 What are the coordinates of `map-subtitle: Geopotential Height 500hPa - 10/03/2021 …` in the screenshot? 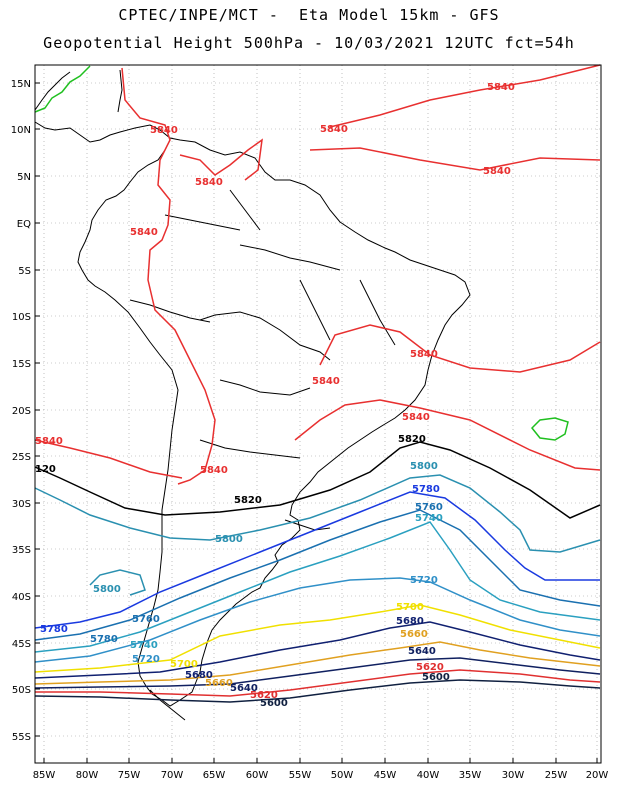 It's located at (309, 43).